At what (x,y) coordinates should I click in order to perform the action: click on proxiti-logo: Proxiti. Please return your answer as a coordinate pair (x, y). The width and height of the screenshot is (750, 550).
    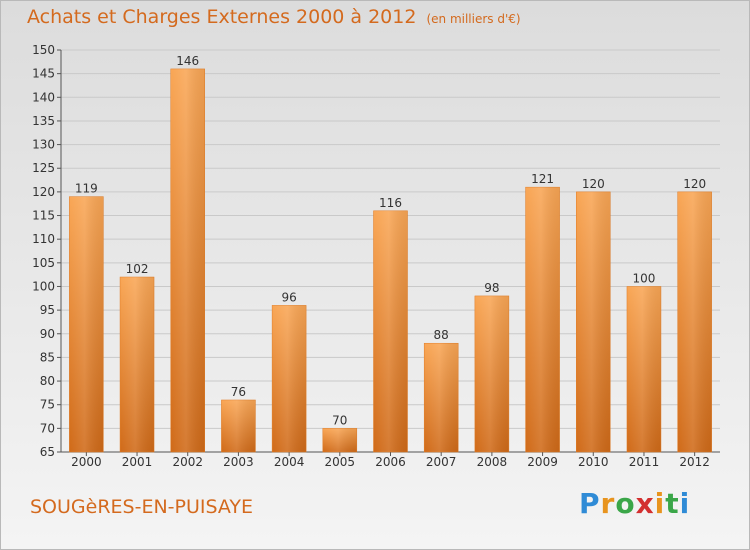
    Looking at the image, I should click on (634, 503).